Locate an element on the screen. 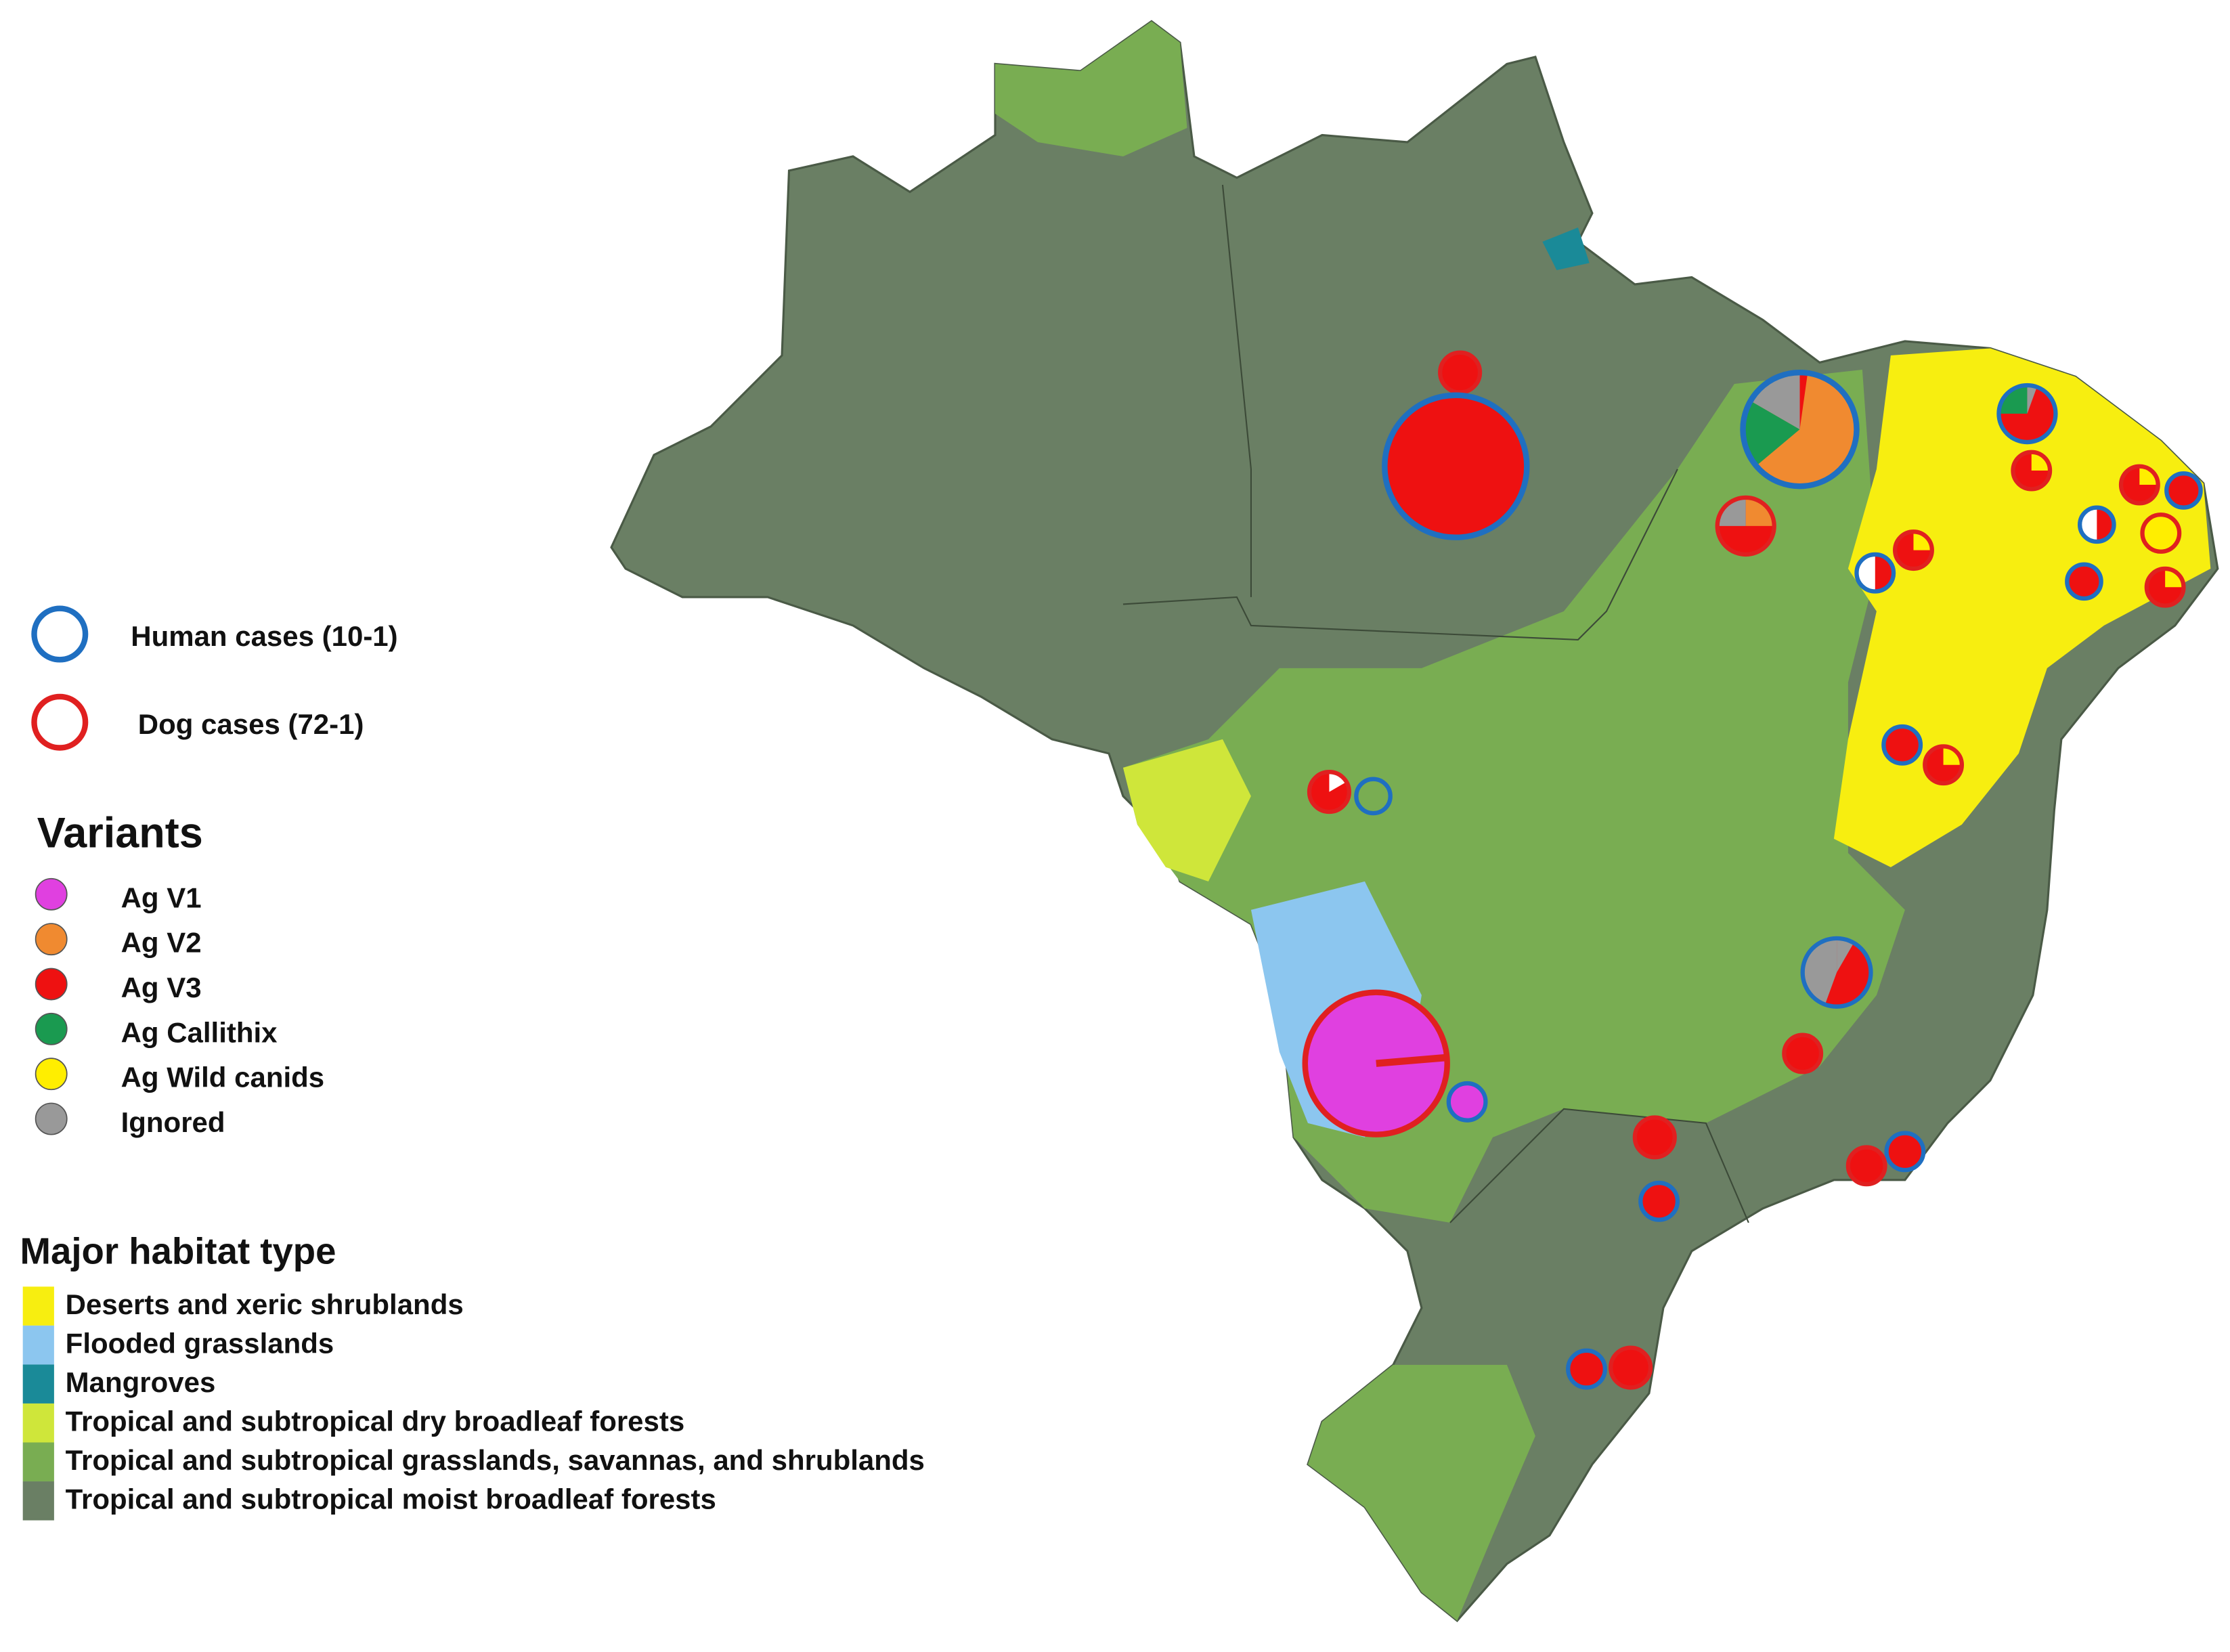  case-legend-label: Dog cases (72-1) is located at coordinates (251, 724).